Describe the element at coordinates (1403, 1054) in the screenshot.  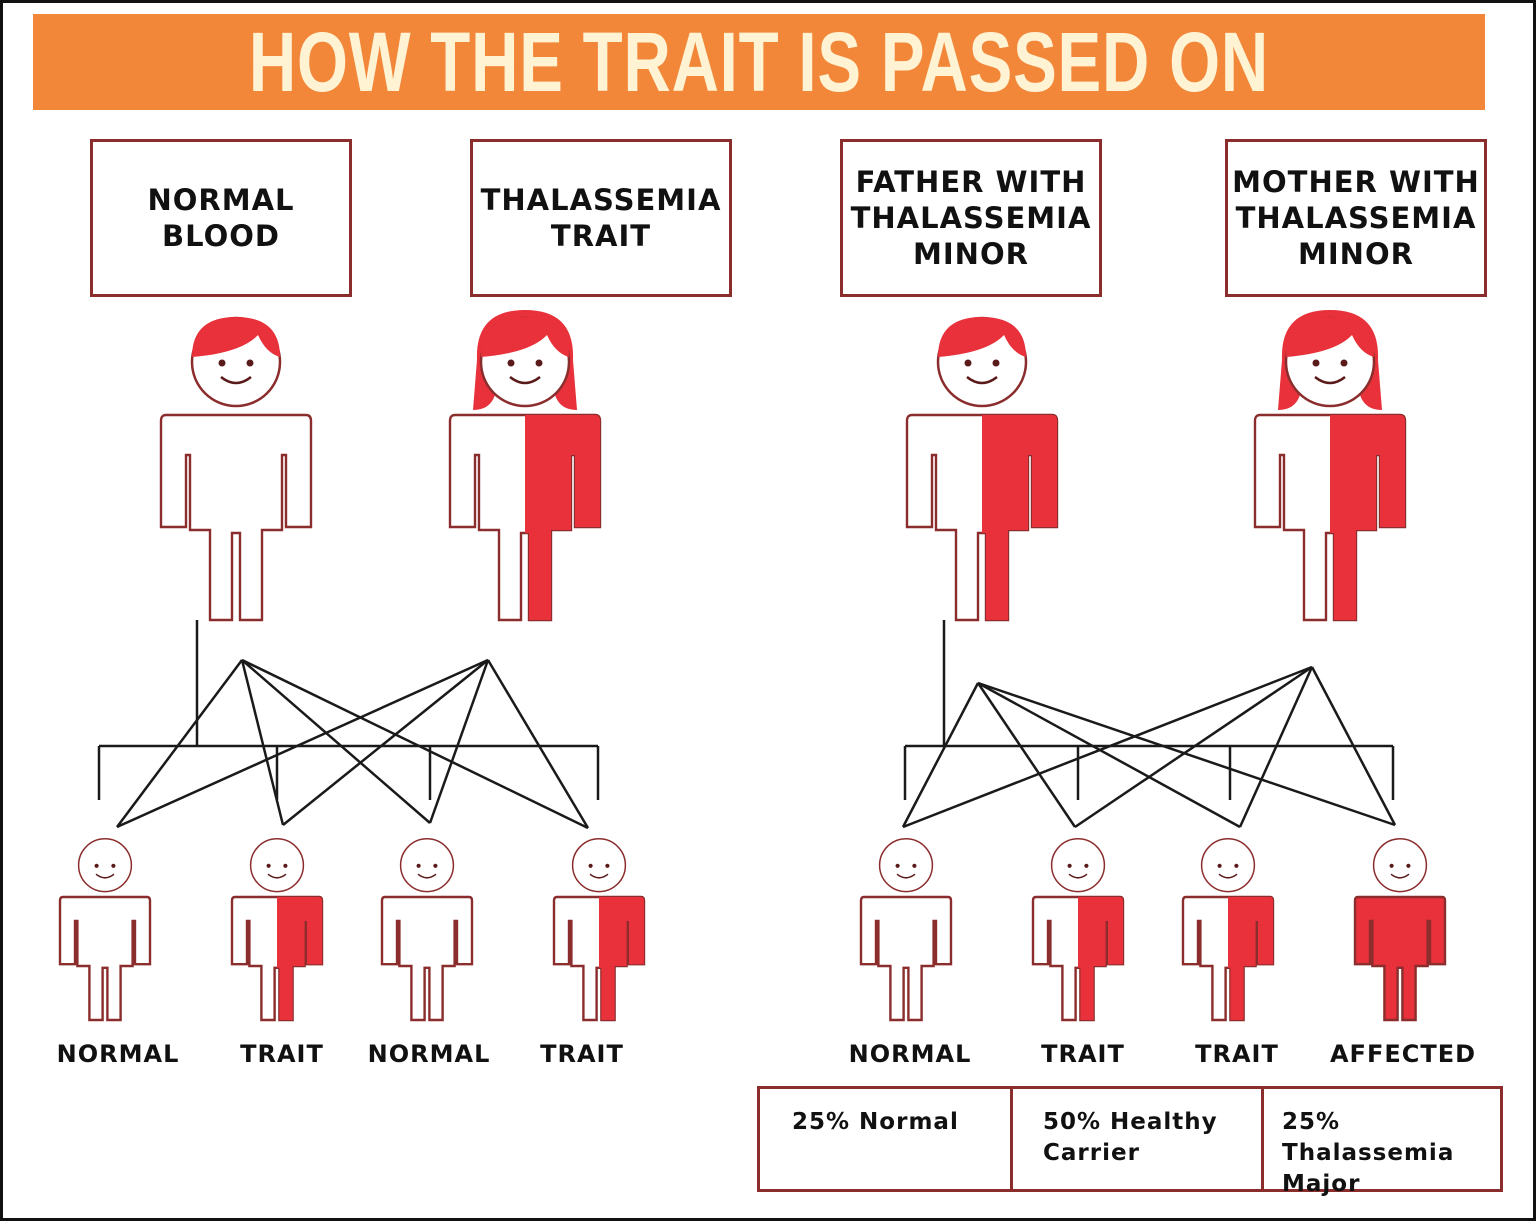
I see `child-label: AFFECTED` at that location.